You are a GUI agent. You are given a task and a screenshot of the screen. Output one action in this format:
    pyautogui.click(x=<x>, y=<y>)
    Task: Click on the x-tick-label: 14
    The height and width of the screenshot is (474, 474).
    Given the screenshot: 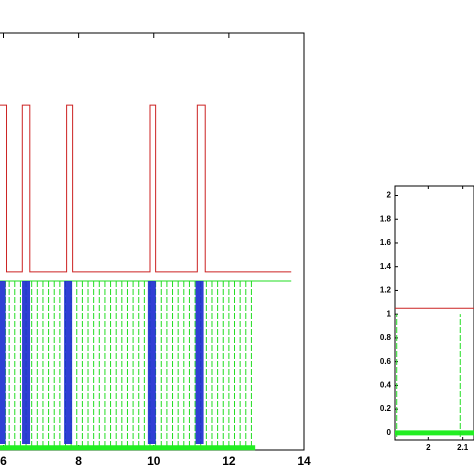 What is the action you would take?
    pyautogui.click(x=304, y=461)
    